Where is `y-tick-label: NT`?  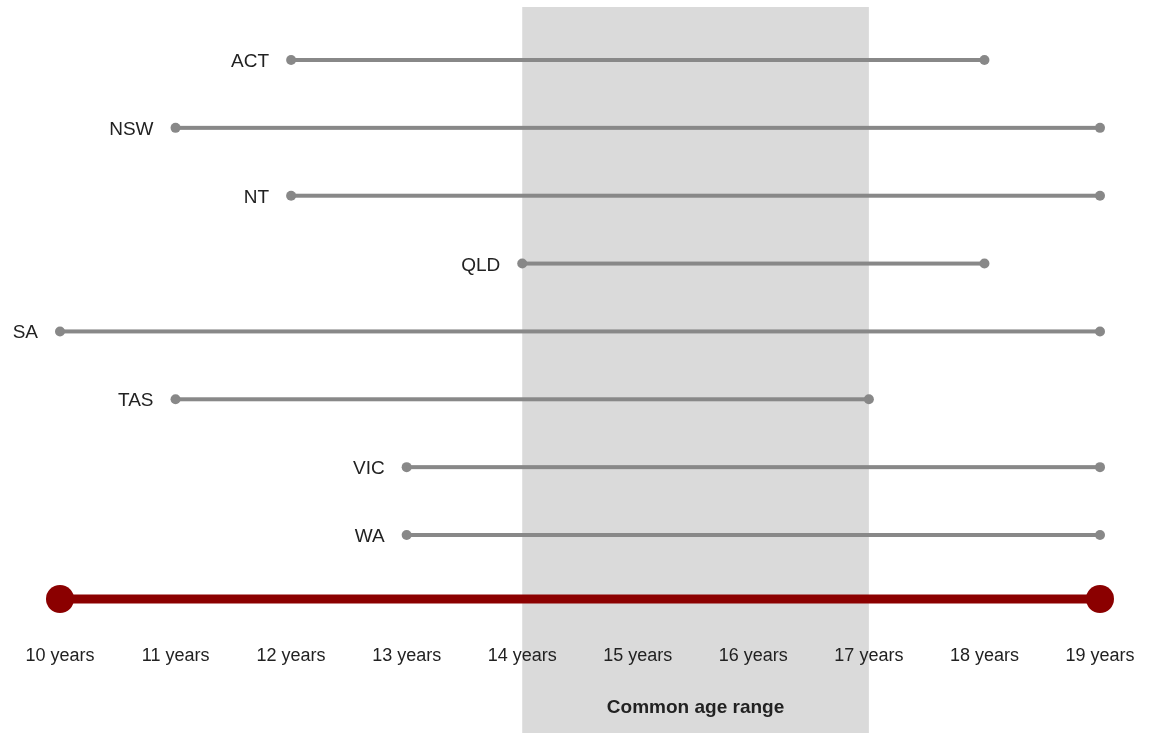
y-tick-label: NT is located at coordinates (256, 196).